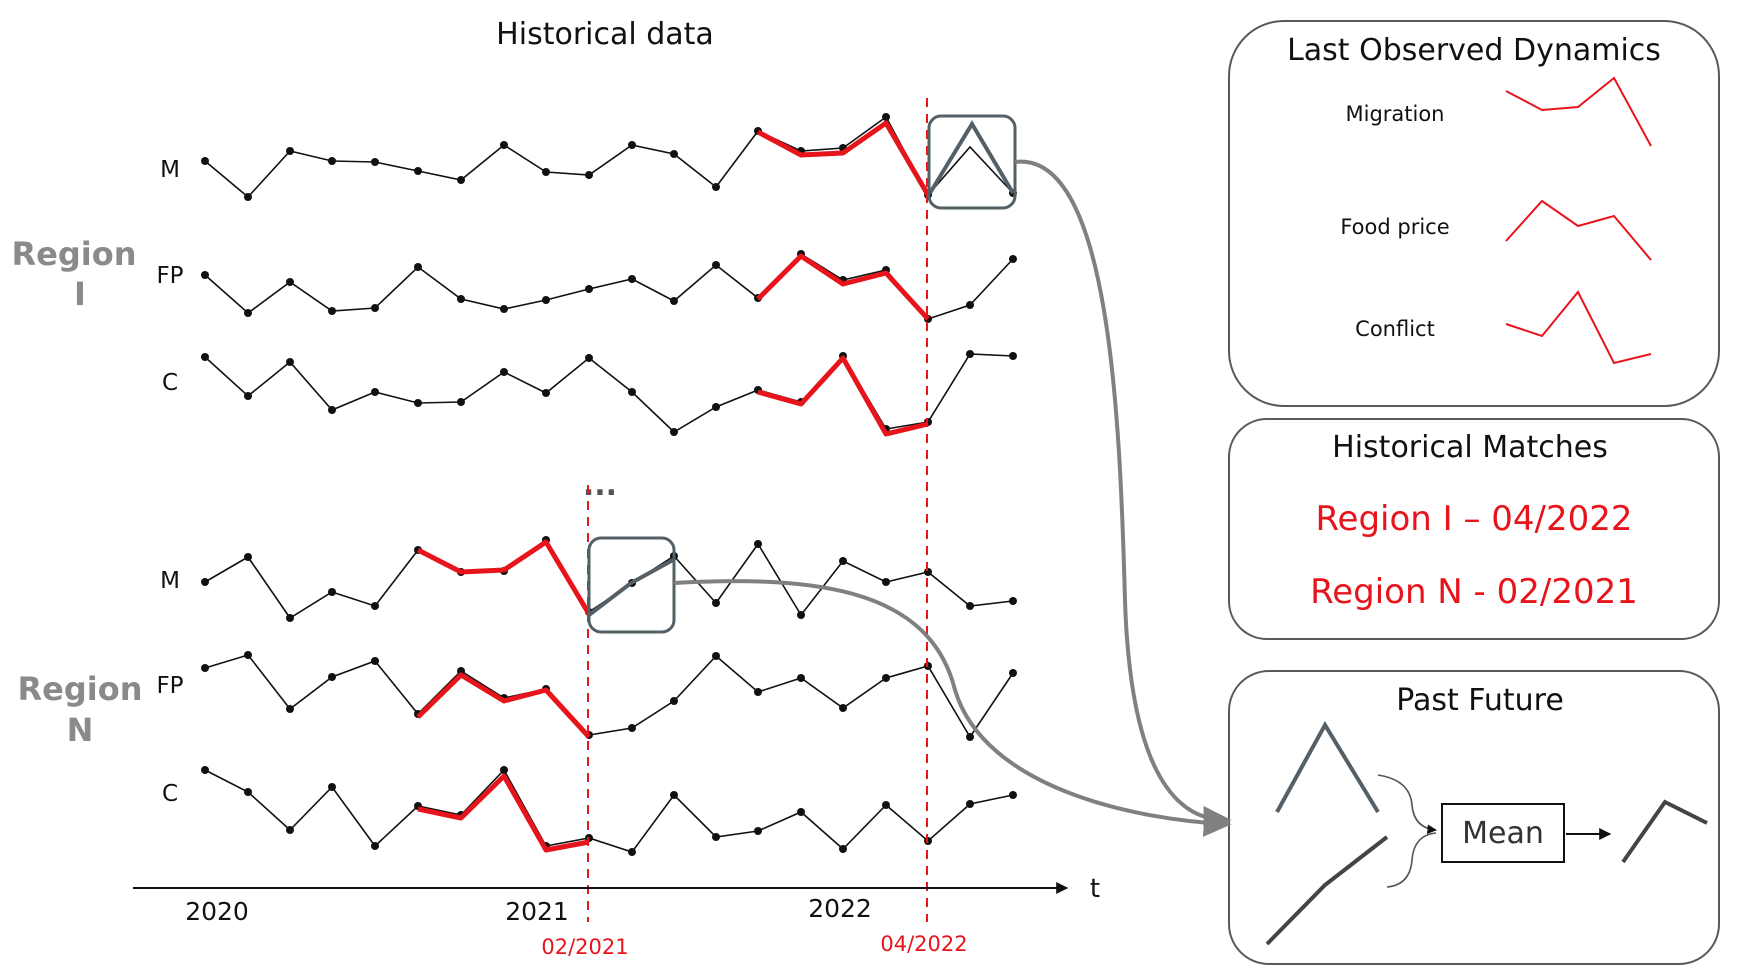 Image resolution: width=1738 pixels, height=970 pixels. I want to click on marker-label-02-2021: 02/2021, so click(584, 947).